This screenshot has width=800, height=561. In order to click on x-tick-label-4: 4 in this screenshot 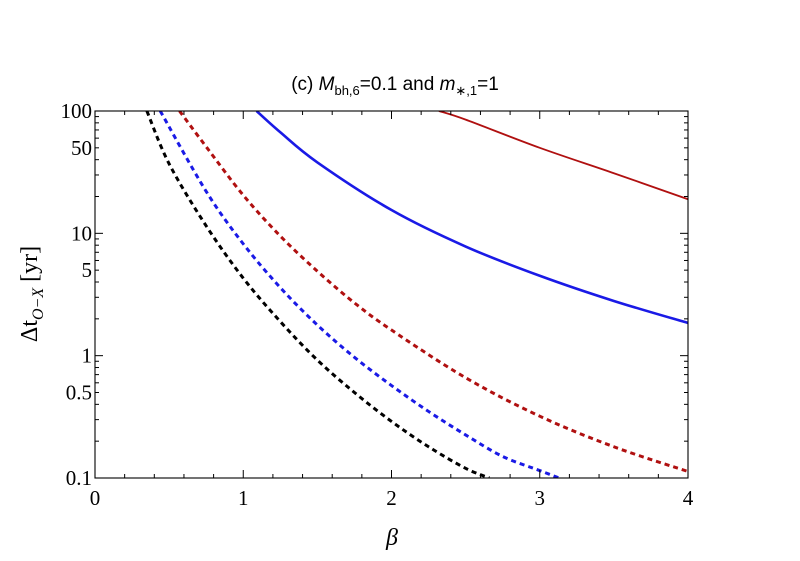, I will do `click(688, 498)`.